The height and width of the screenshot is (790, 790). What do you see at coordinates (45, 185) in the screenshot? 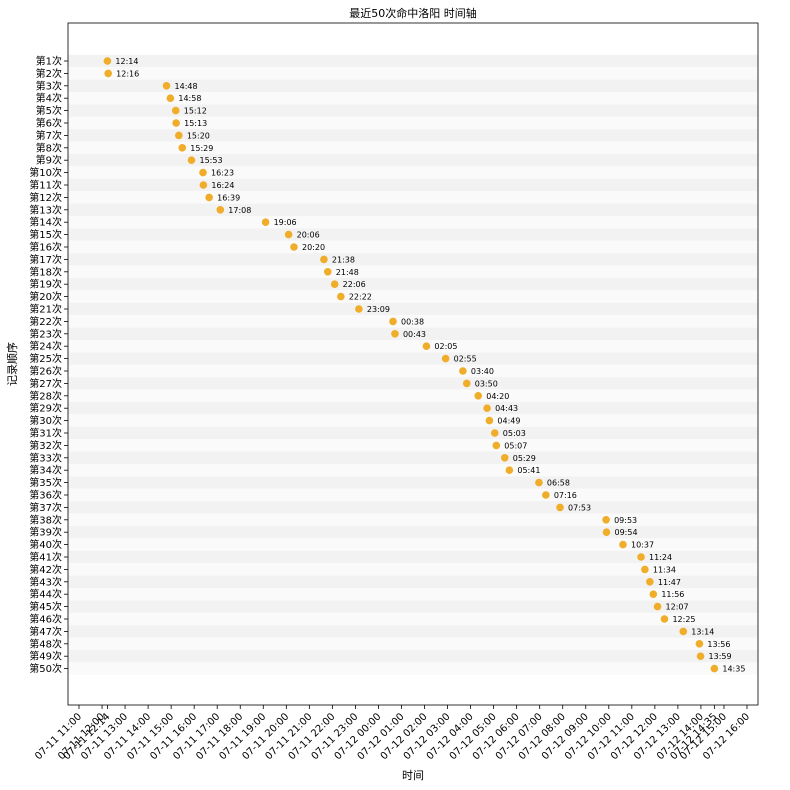
I see `y-tick-label: 第11次` at bounding box center [45, 185].